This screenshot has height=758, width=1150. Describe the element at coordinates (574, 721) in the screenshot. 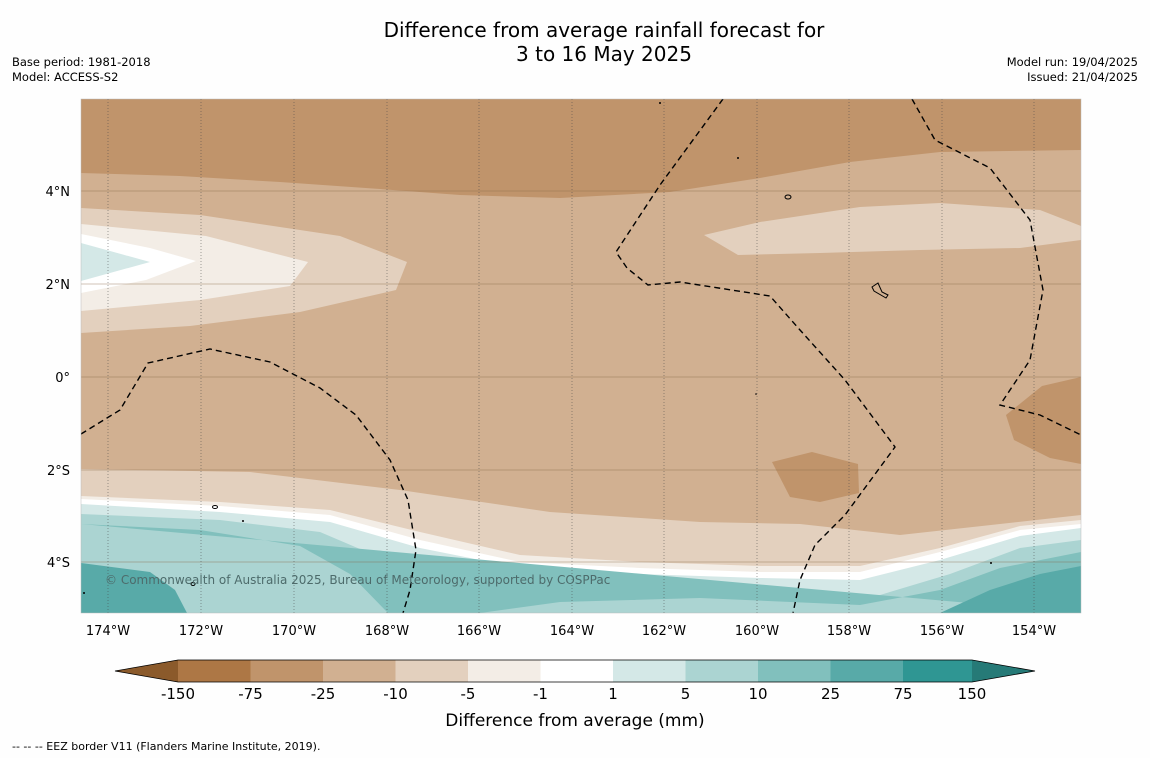

I see `colorbar-title: Difference from average (mm)` at that location.